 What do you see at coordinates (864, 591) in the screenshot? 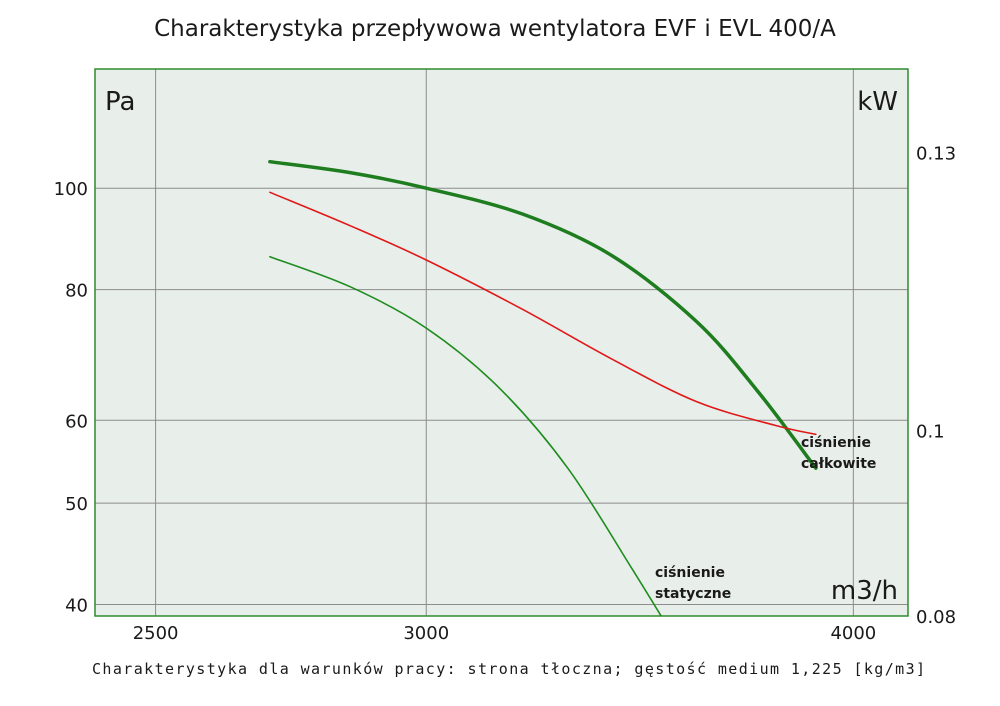
I see `x-axis-unit: m3/h` at bounding box center [864, 591].